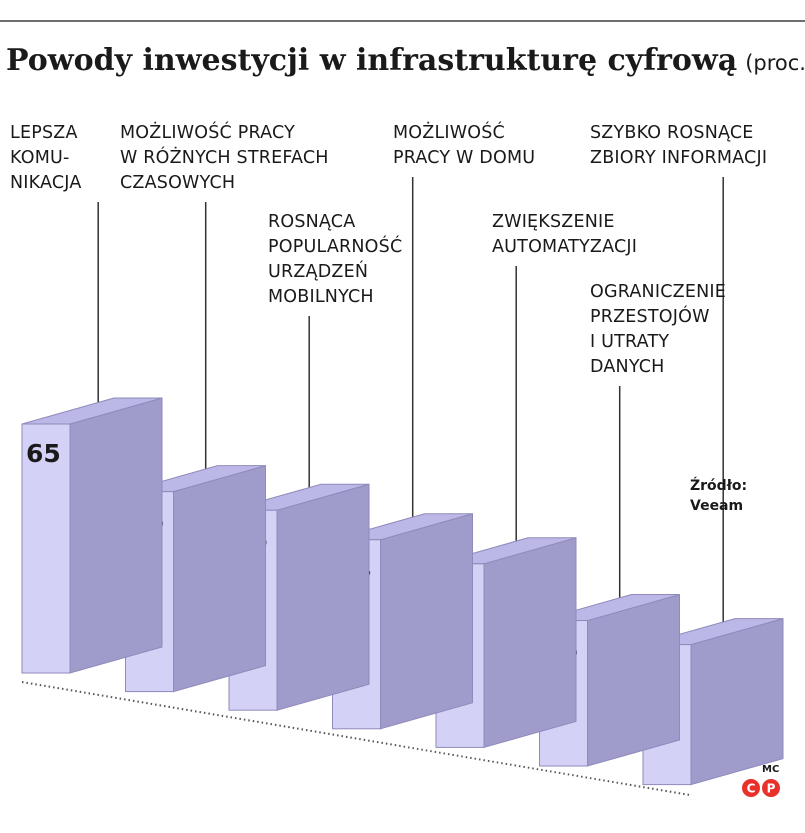 The height and width of the screenshot is (833, 805). I want to click on category-label-line: KOMU-, so click(40, 158).